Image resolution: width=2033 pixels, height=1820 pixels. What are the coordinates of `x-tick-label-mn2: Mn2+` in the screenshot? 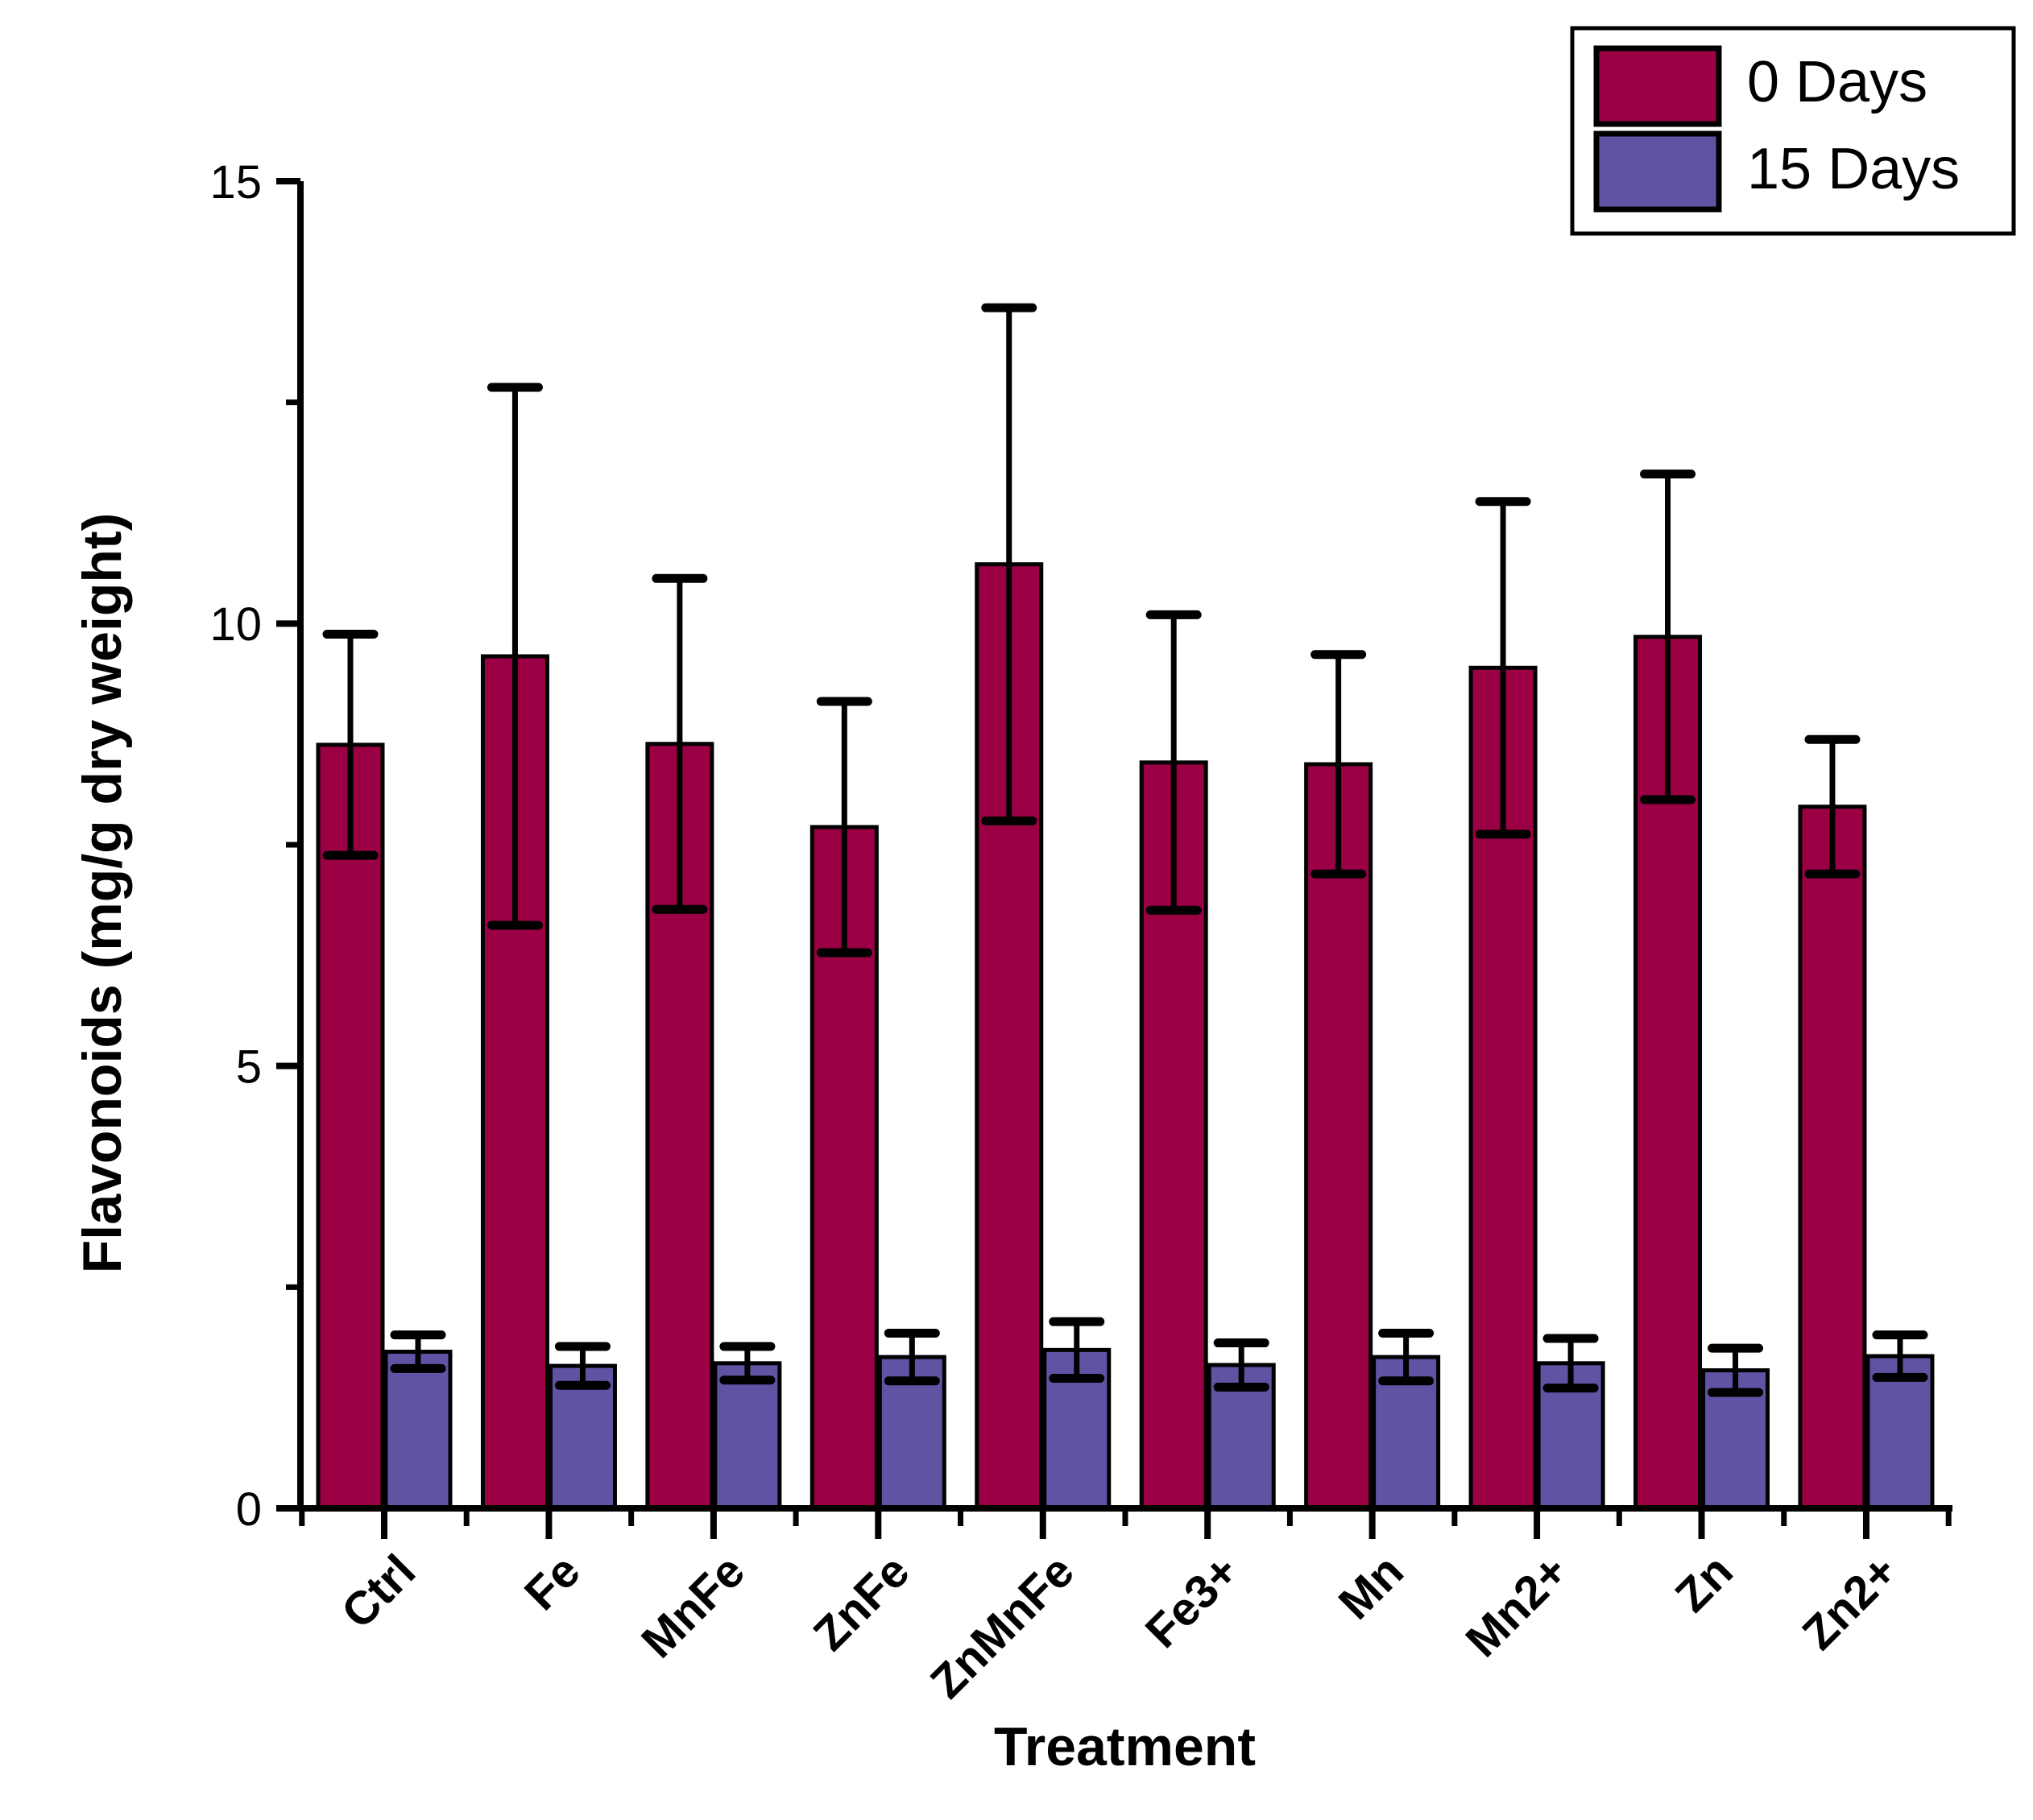 It's located at (1516, 1606).